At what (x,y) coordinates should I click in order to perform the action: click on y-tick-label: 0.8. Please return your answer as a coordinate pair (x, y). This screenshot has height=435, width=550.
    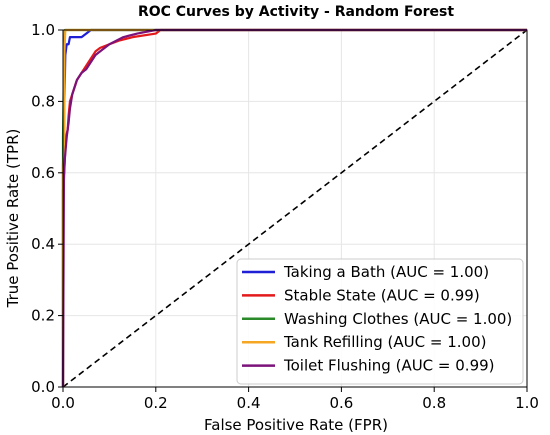
    Looking at the image, I should click on (43, 101).